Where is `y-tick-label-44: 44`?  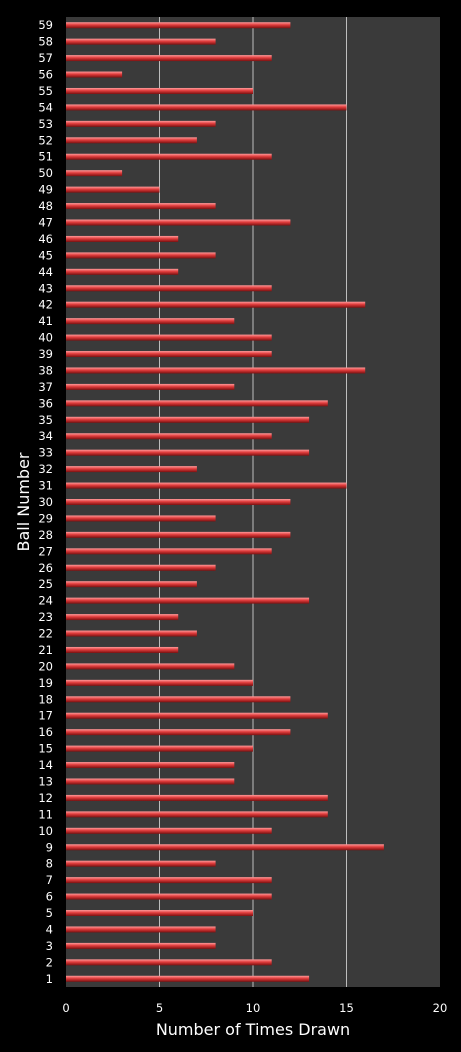 y-tick-label-44: 44 is located at coordinates (45, 272).